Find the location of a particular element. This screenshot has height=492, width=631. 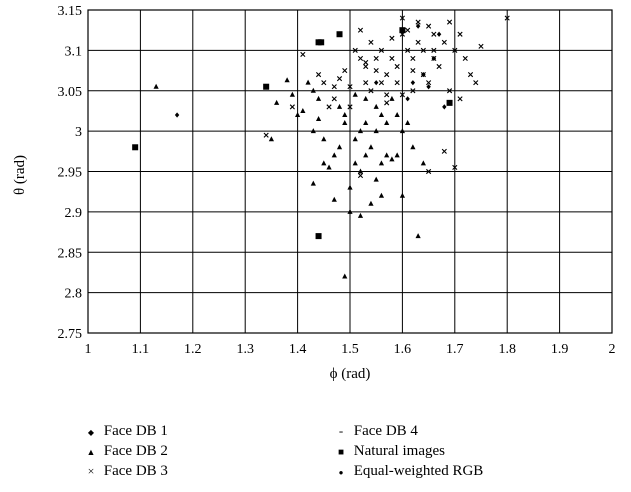

x-tick-label: 1.6 is located at coordinates (403, 349).